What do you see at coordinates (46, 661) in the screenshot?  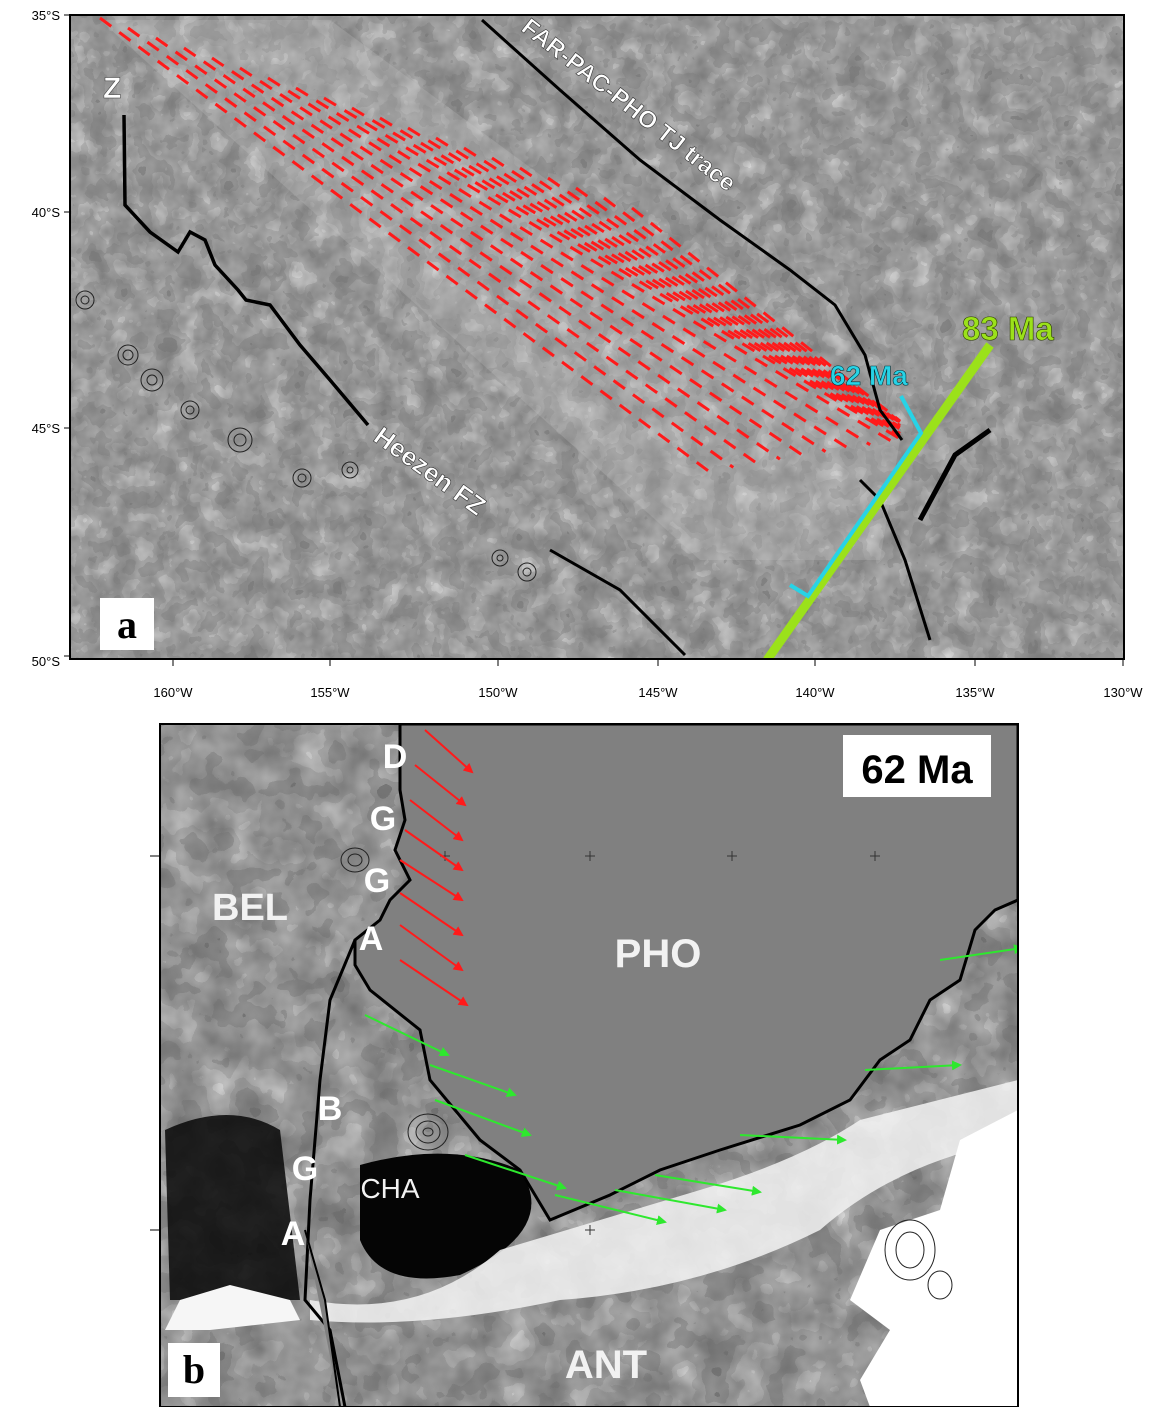 I see `lat-tick-label: 50°S` at bounding box center [46, 661].